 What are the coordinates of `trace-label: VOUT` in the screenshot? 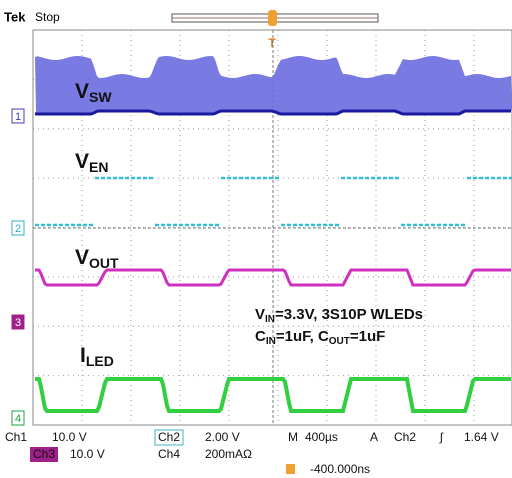 It's located at (97, 258).